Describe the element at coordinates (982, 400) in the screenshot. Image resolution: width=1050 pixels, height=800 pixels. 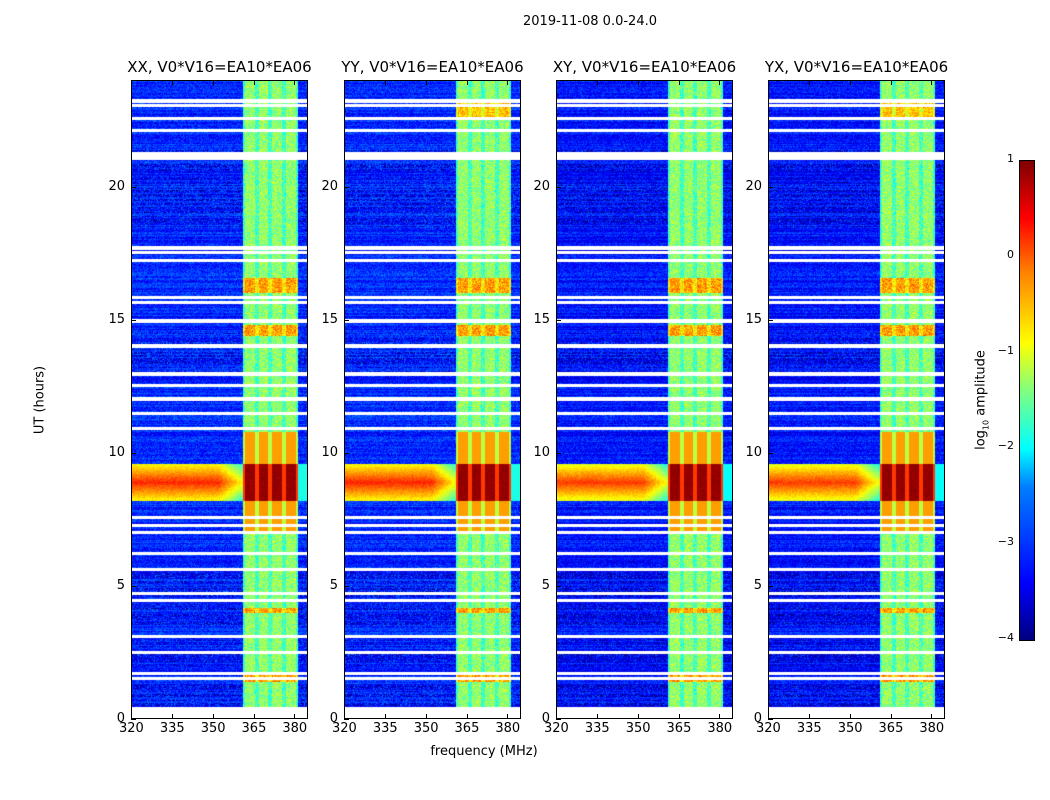
I see `colorbar-label: log10 amplitude` at that location.